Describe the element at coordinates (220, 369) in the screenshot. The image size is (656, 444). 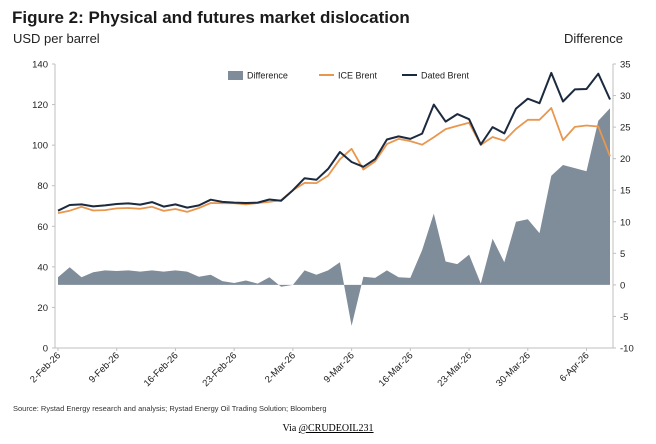
I see `x-tick-label: 23-Feb-26` at that location.